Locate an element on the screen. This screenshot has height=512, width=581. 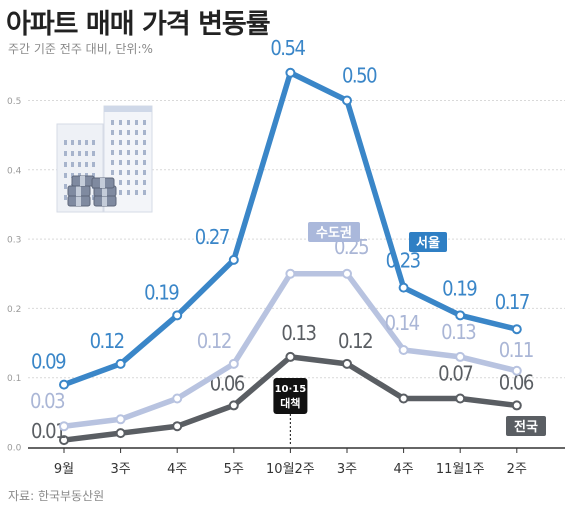
y-tick-label: 0.2 is located at coordinates (14, 310).